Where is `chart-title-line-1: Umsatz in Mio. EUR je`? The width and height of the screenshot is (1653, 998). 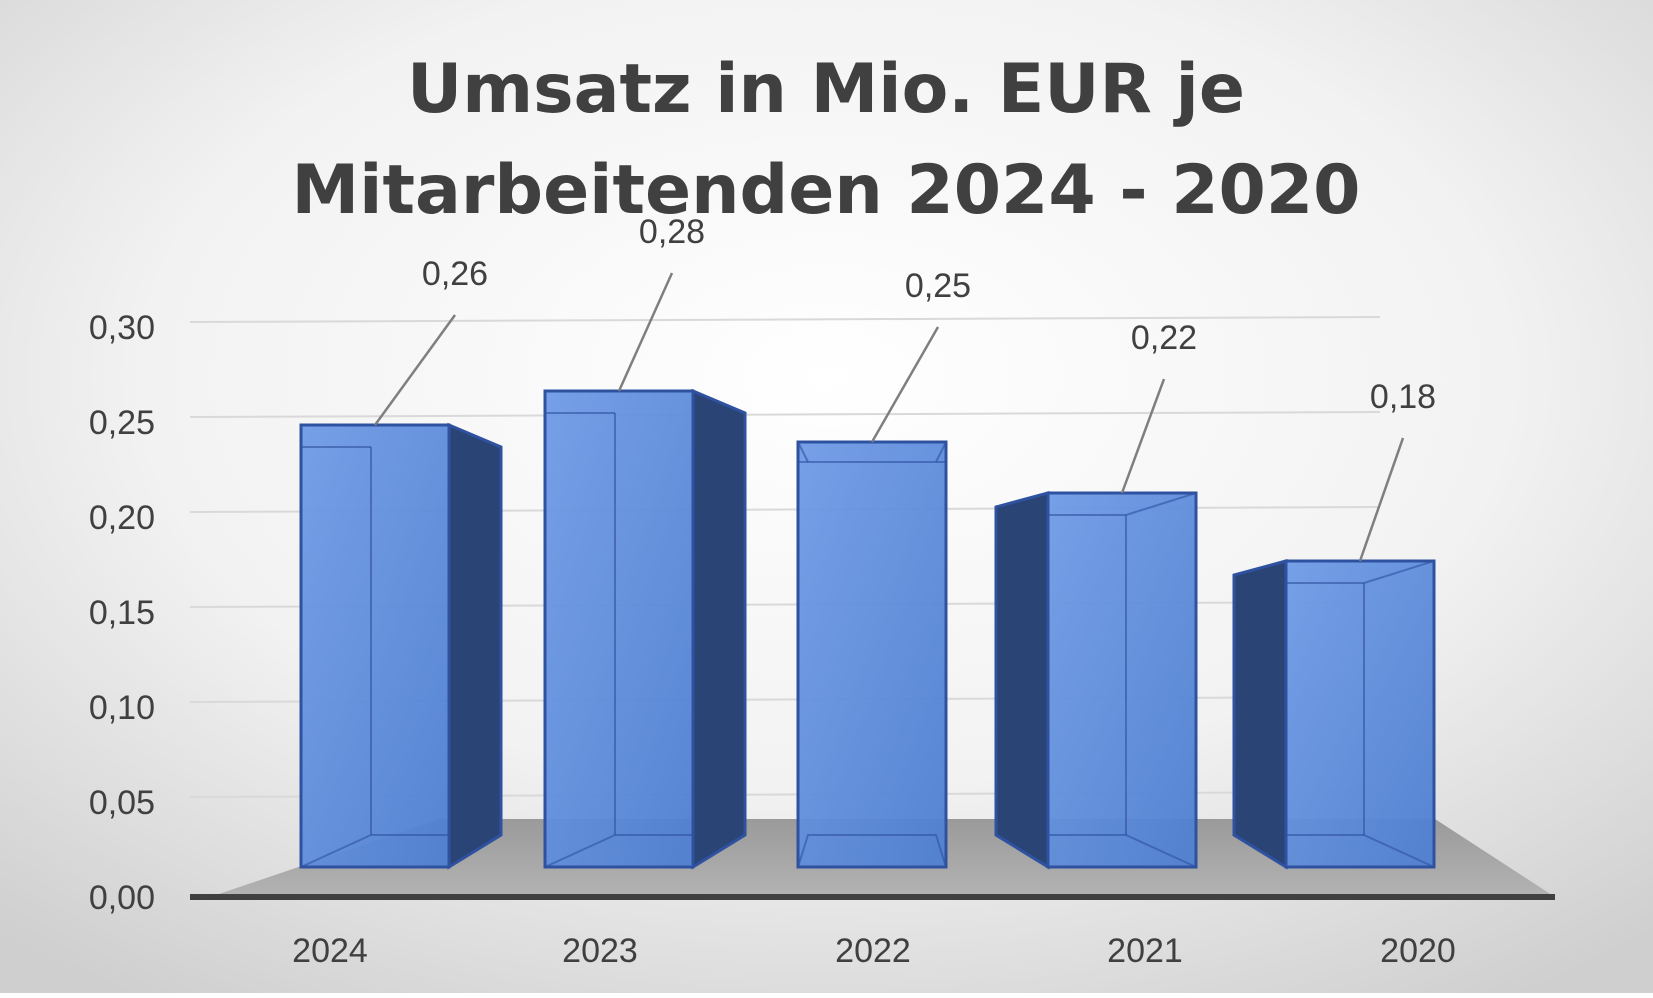 chart-title-line-1: Umsatz in Mio. EUR je is located at coordinates (826, 89).